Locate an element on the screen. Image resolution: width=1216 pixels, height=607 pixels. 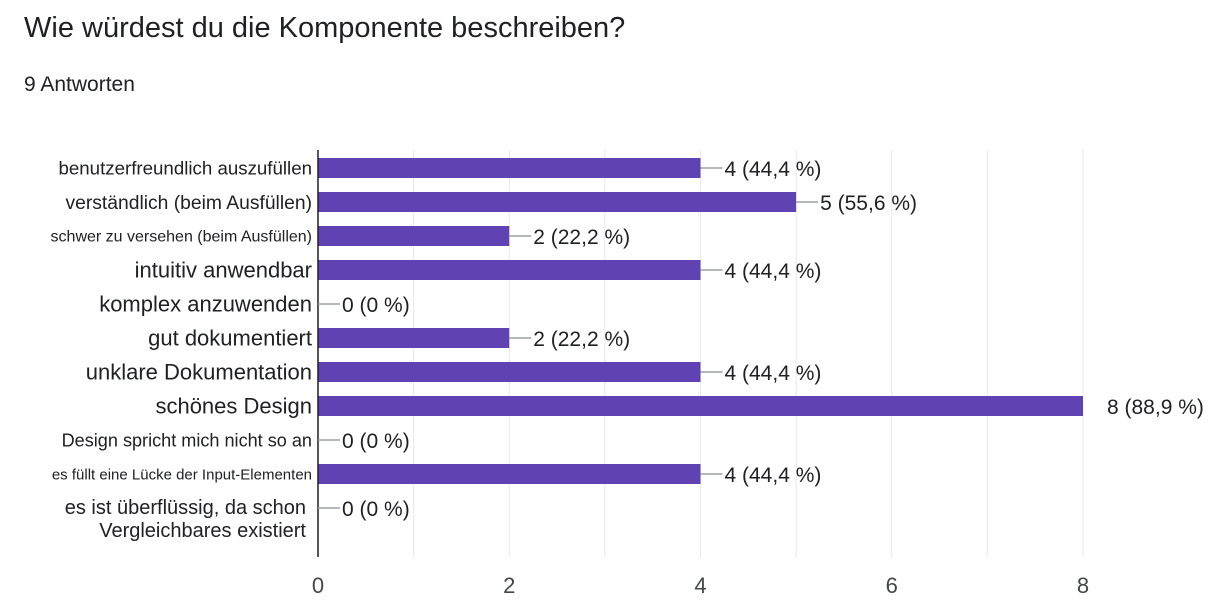
category-label: benutzerfreundlich auszufüllen is located at coordinates (186, 168).